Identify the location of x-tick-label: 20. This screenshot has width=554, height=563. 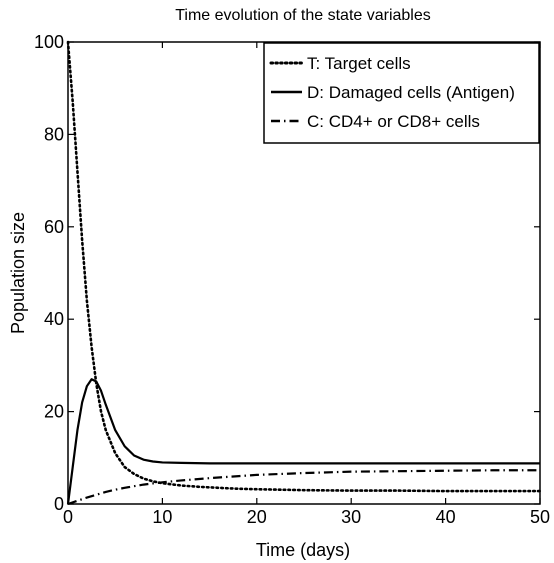
(257, 517).